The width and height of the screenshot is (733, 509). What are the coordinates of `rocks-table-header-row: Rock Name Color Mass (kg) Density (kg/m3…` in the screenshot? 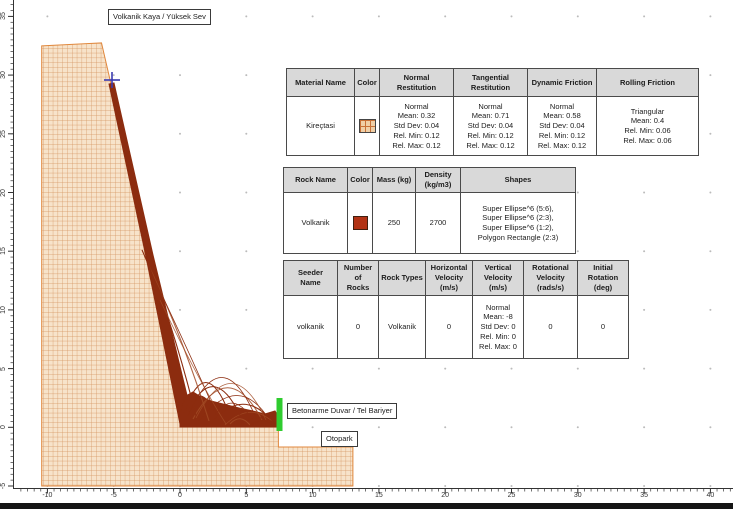 It's located at (429, 180).